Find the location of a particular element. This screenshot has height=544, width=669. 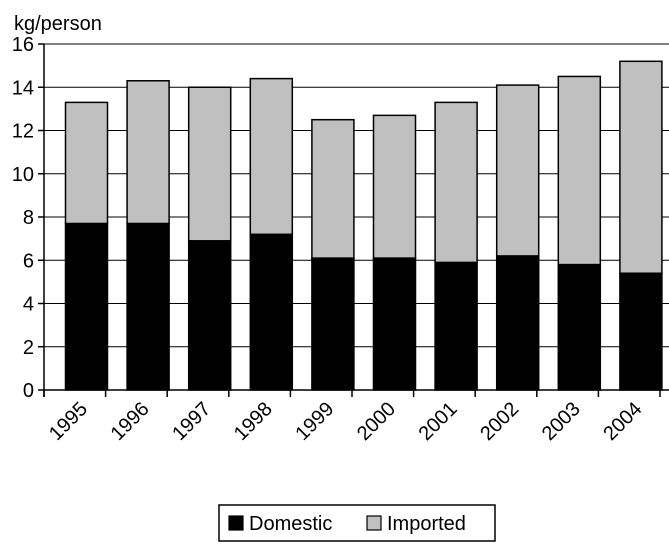

y-tick-label-14: 14 is located at coordinates (23, 88).